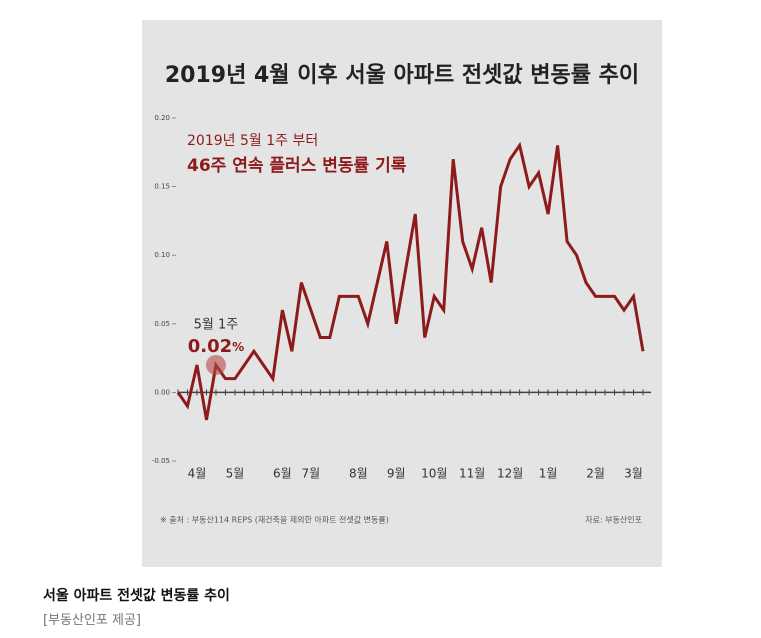 This screenshot has height=638, width=761. What do you see at coordinates (252, 141) in the screenshot?
I see `subtitle: 2019년 5월 1주 부터` at bounding box center [252, 141].